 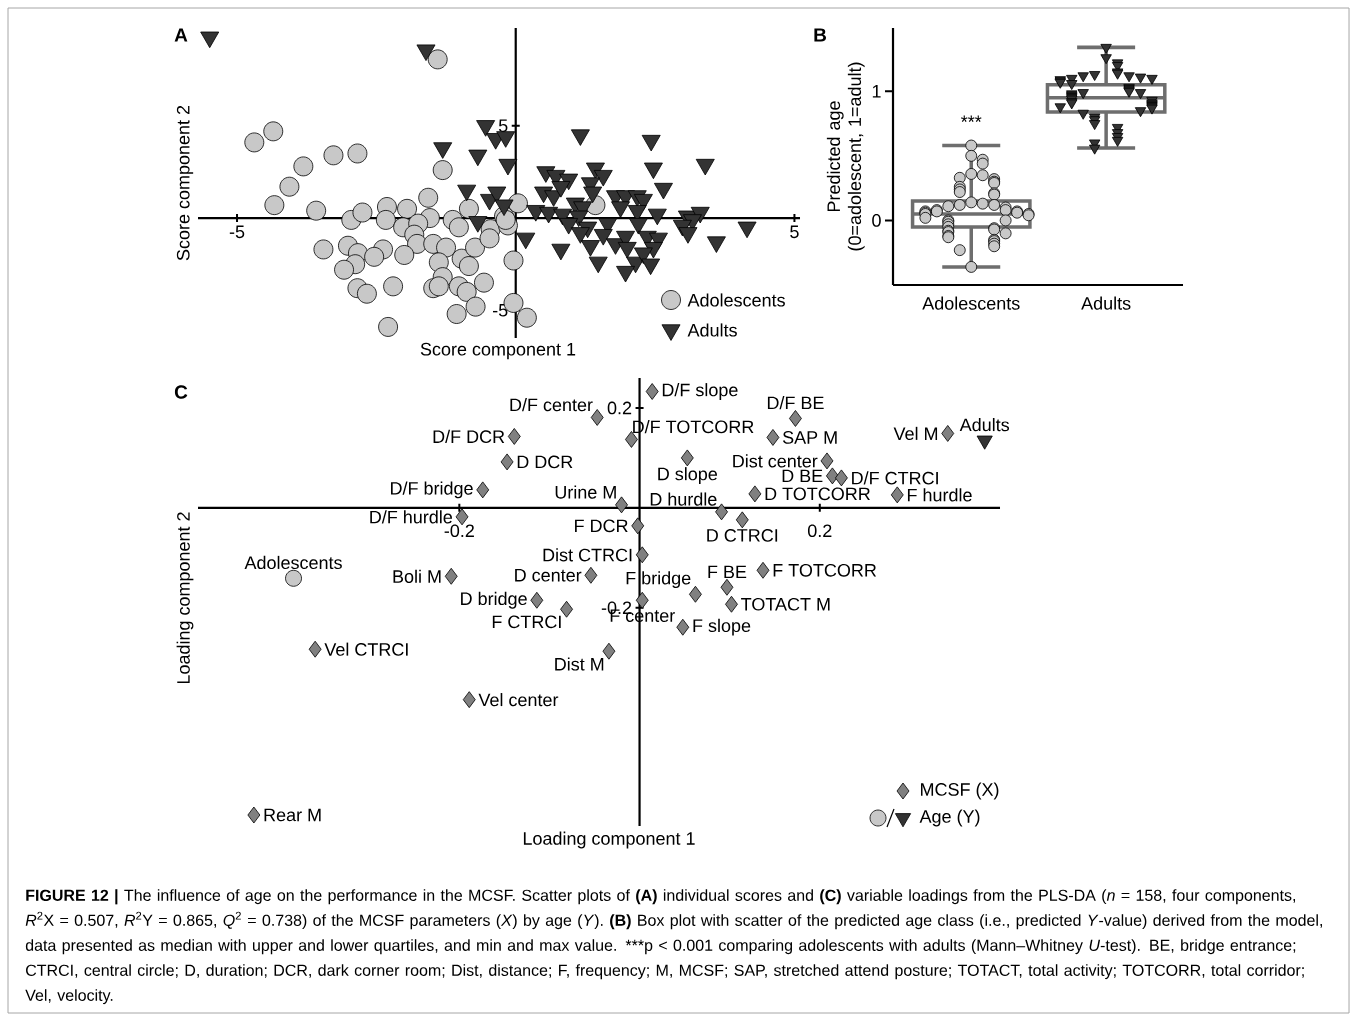 What do you see at coordinates (366, 649) in the screenshot?
I see `annotation: Vel CTRCI` at bounding box center [366, 649].